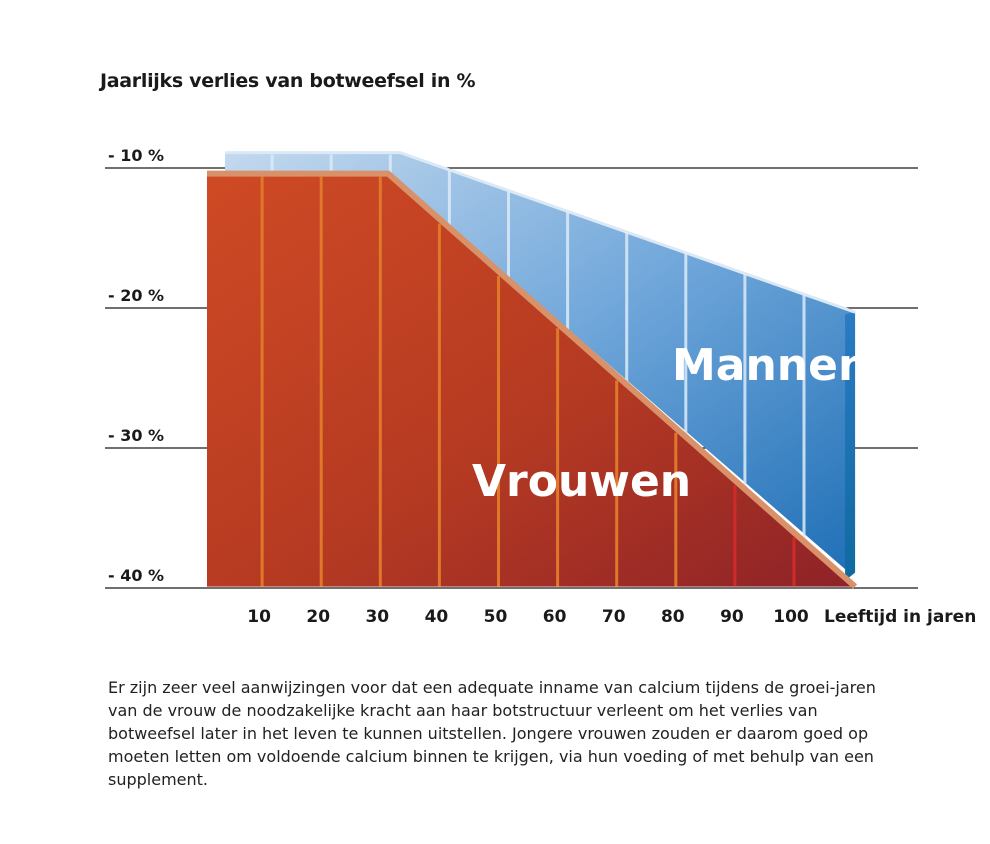  I want to click on x-axis-label: Leeftijd in jaren, so click(900, 617).